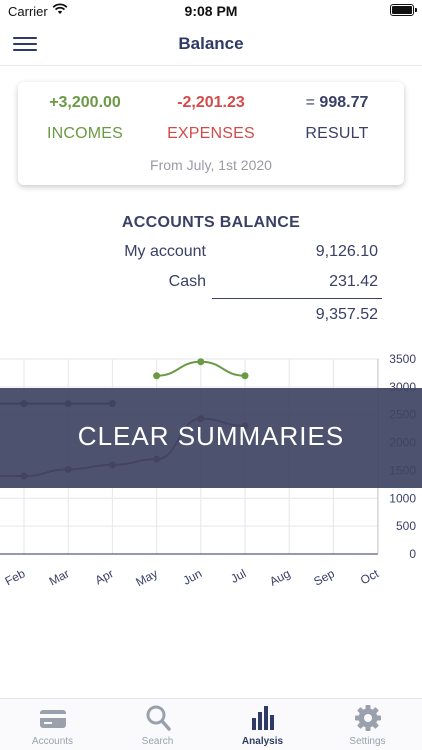 This screenshot has width=422, height=750. Describe the element at coordinates (310, 102) in the screenshot. I see `result-equals-sign: =` at that location.